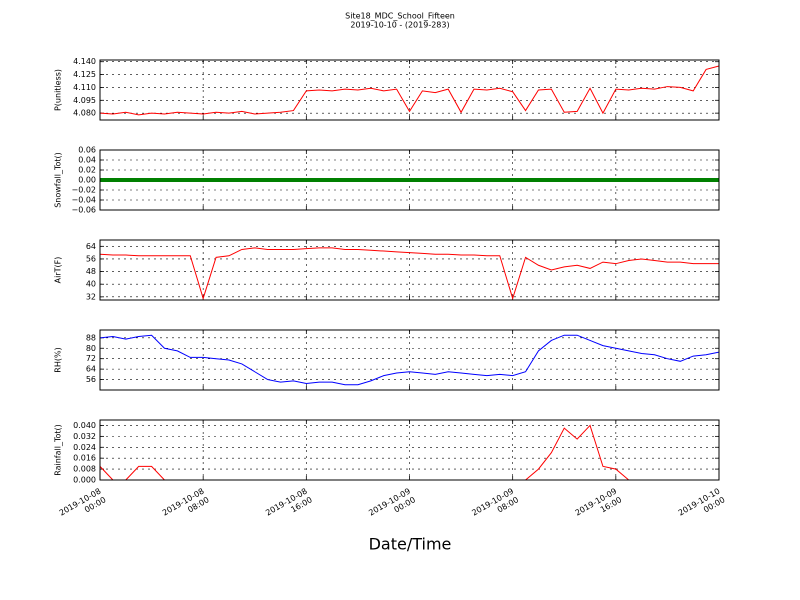 The height and width of the screenshot is (600, 800). Describe the element at coordinates (84, 74) in the screenshot. I see `y-tick-label: 4.125` at that location.